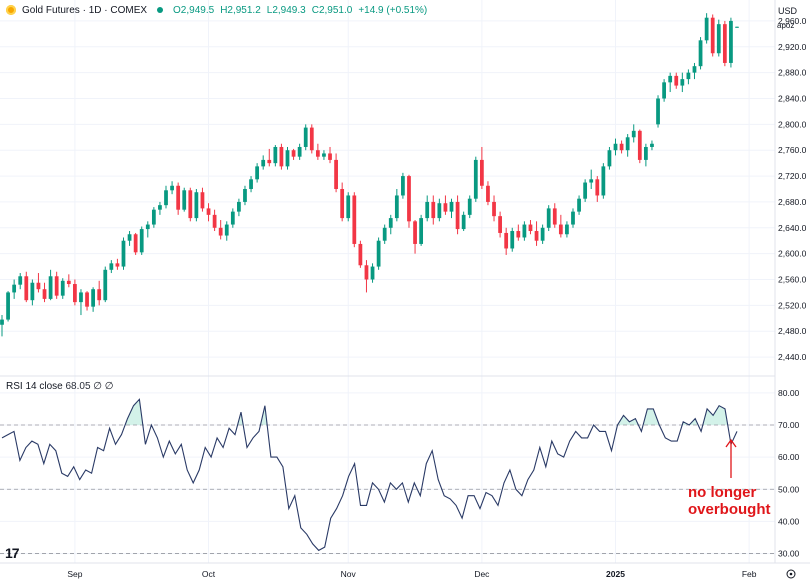 The image size is (810, 587). What do you see at coordinates (791, 574) in the screenshot?
I see `settings-gear-icon` at bounding box center [791, 574].